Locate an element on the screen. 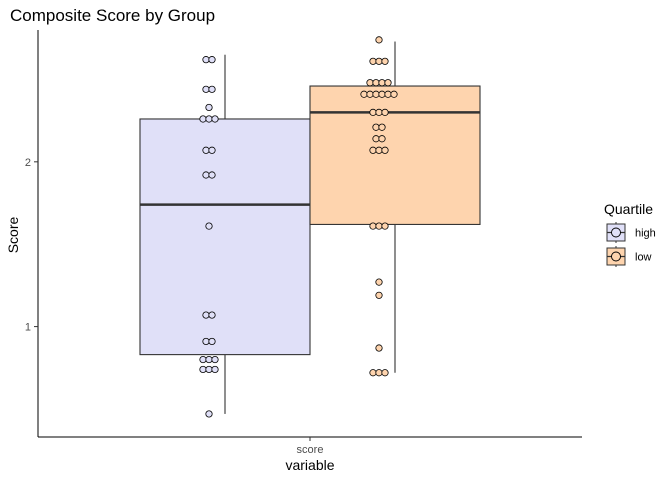  legend: Quartile high low is located at coordinates (630, 234).